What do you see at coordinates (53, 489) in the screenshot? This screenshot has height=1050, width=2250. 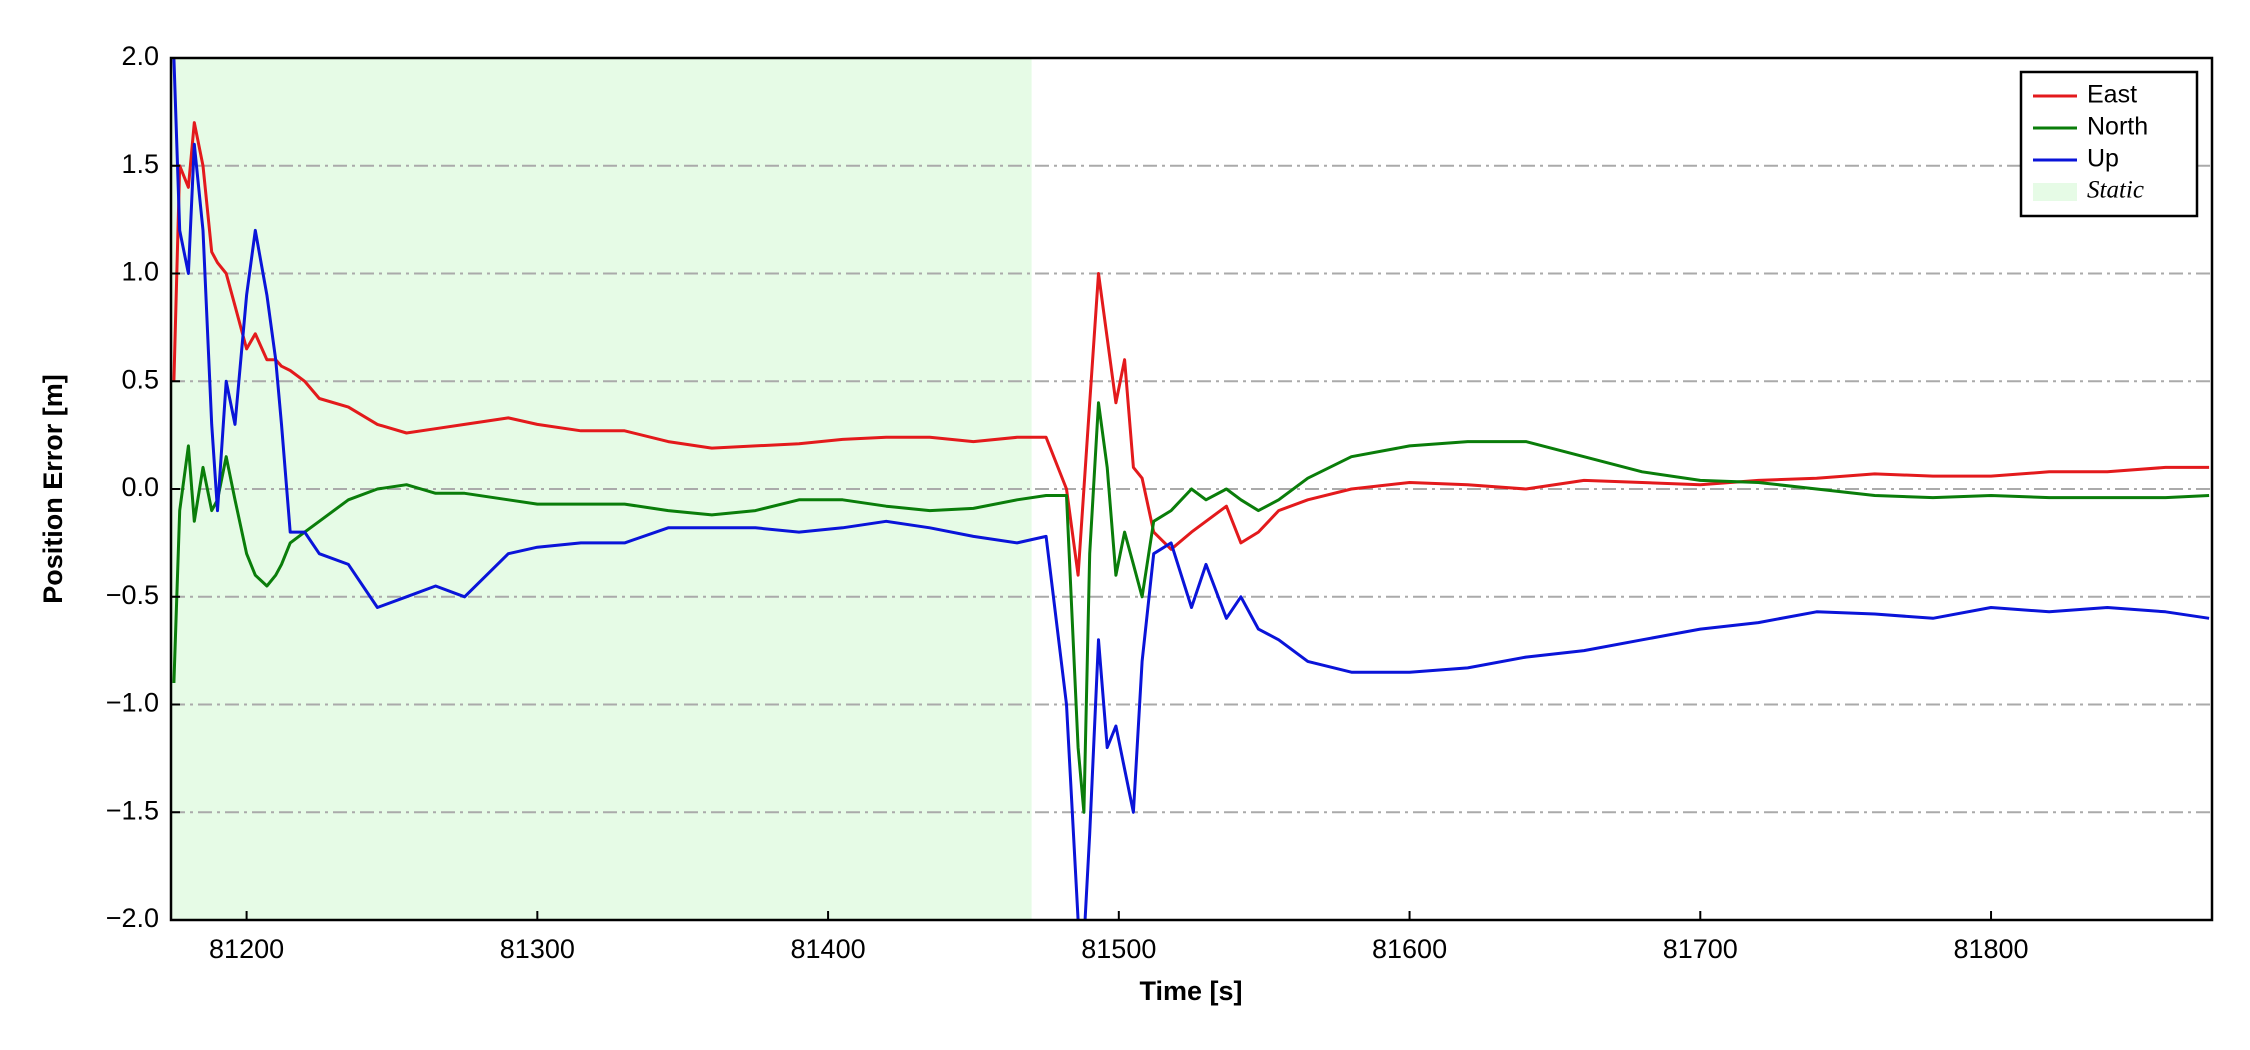 I see `y-axis-label: Position Error [m]` at bounding box center [53, 489].